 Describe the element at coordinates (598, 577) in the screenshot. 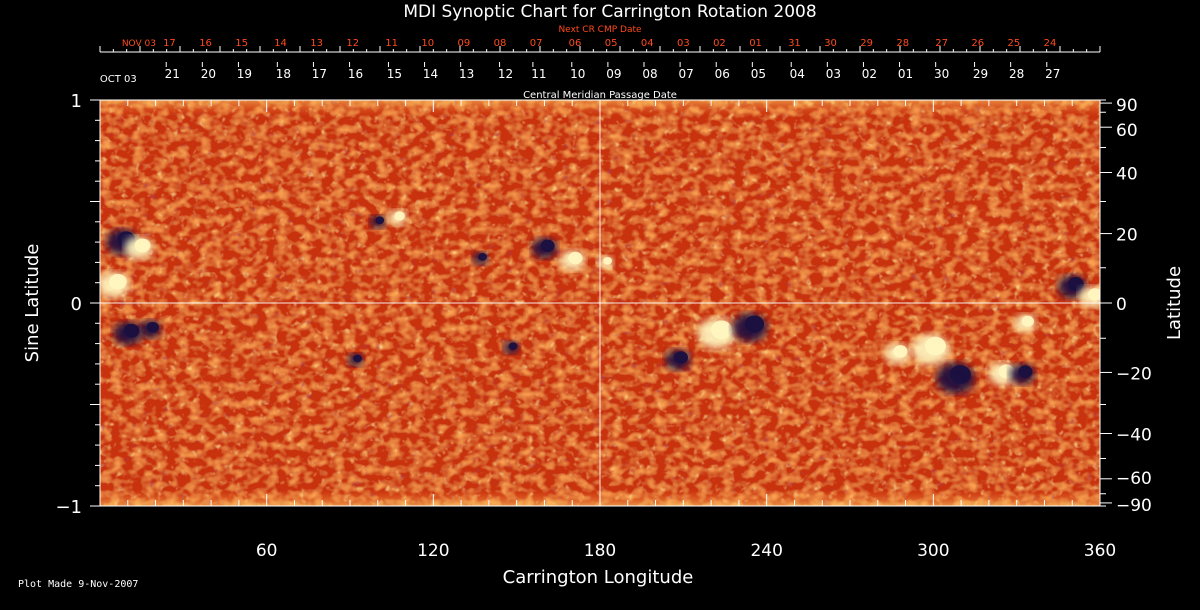

I see `x-axis-label: Carrington Longitude` at that location.